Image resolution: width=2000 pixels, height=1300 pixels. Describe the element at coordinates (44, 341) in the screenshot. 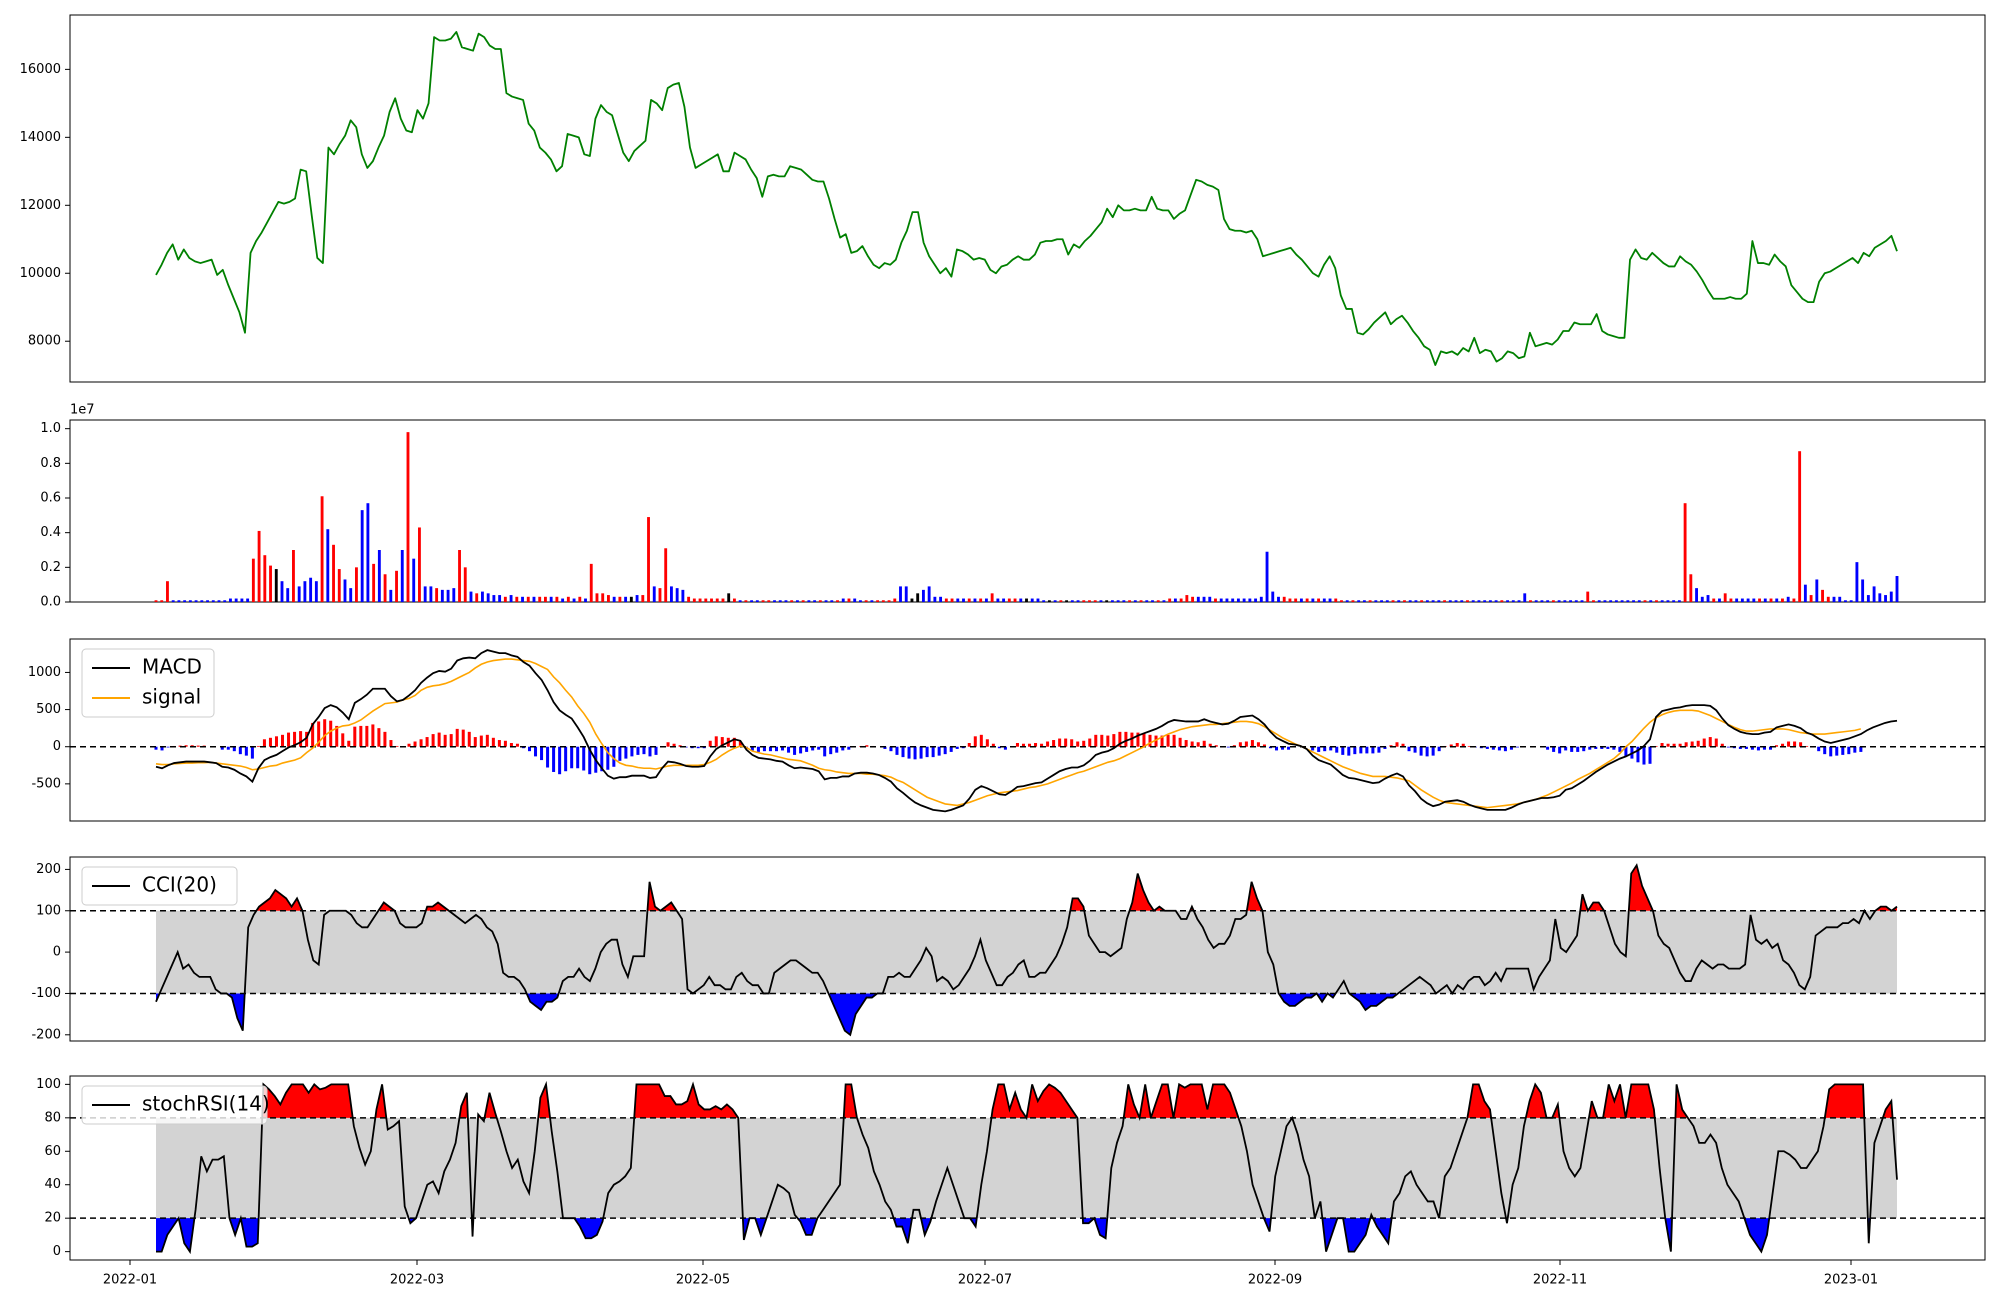

I see `price-ytick-label: 8000` at that location.